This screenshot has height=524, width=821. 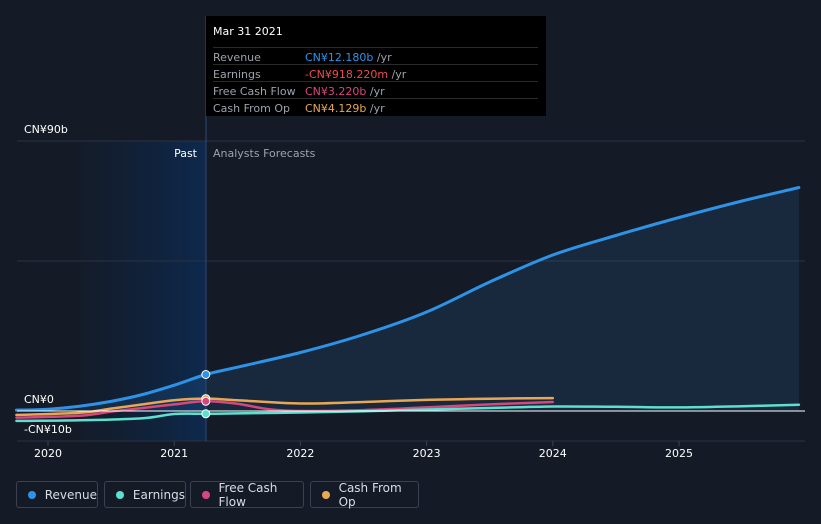 I want to click on tooltip-value: CN¥3.220b /yr, so click(x=345, y=91).